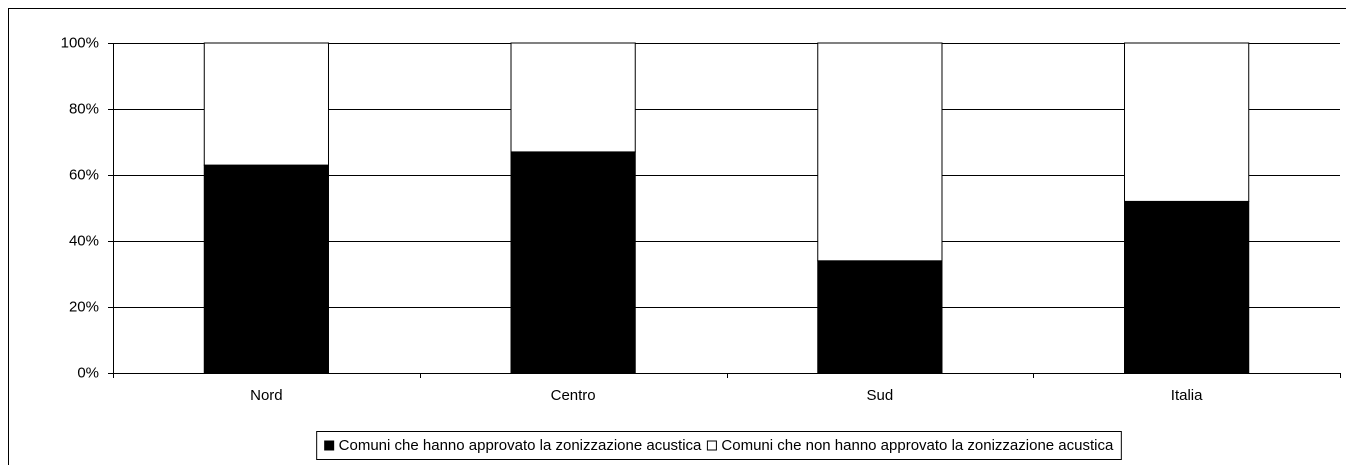  Describe the element at coordinates (88, 372) in the screenshot. I see `y-tick-label: 0%` at that location.